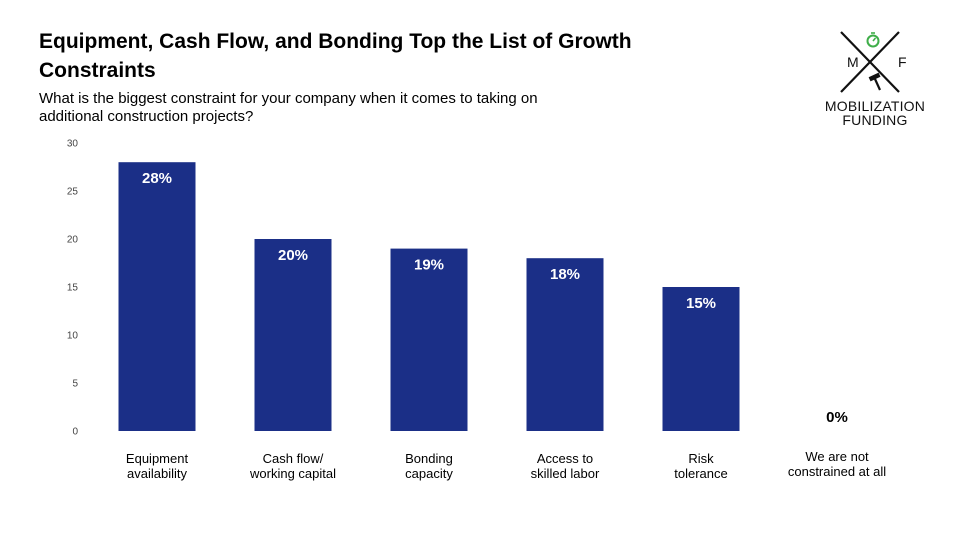 This screenshot has height=540, width=960. I want to click on data-label: 15%, so click(701, 303).